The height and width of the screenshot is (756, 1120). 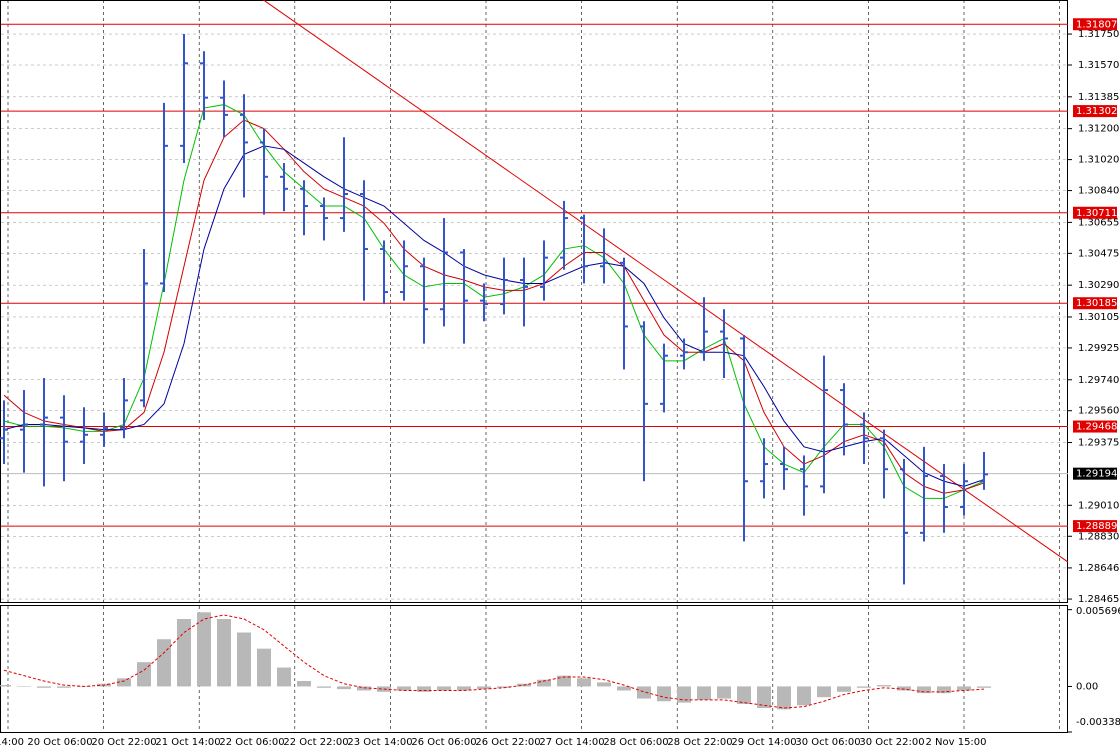 What do you see at coordinates (1098, 191) in the screenshot?
I see `y-tick-label: 1.30840` at bounding box center [1098, 191].